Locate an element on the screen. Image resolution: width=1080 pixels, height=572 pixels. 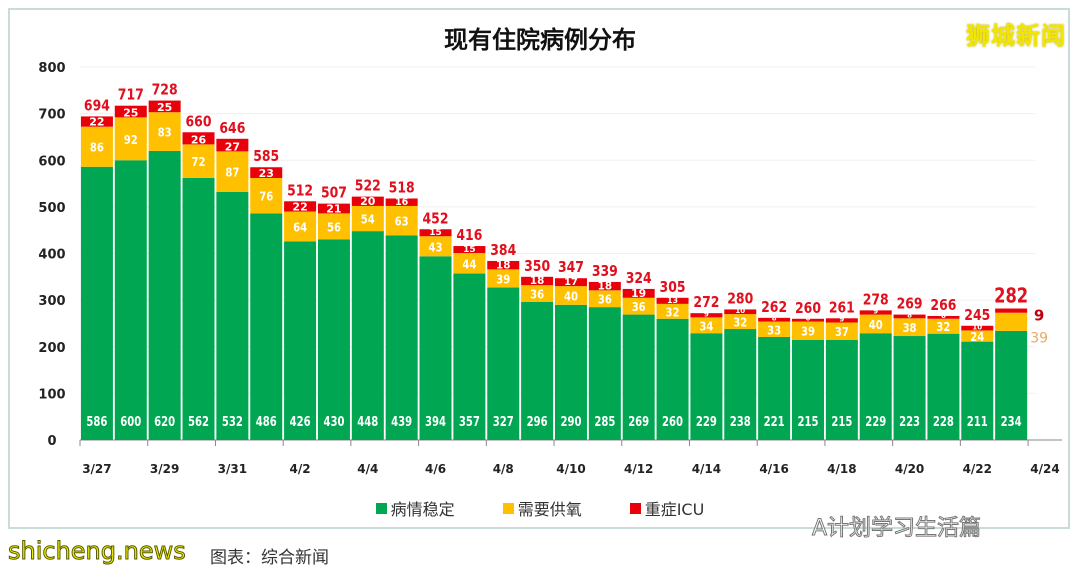
x-tick-label: 4/2 is located at coordinates (300, 469).